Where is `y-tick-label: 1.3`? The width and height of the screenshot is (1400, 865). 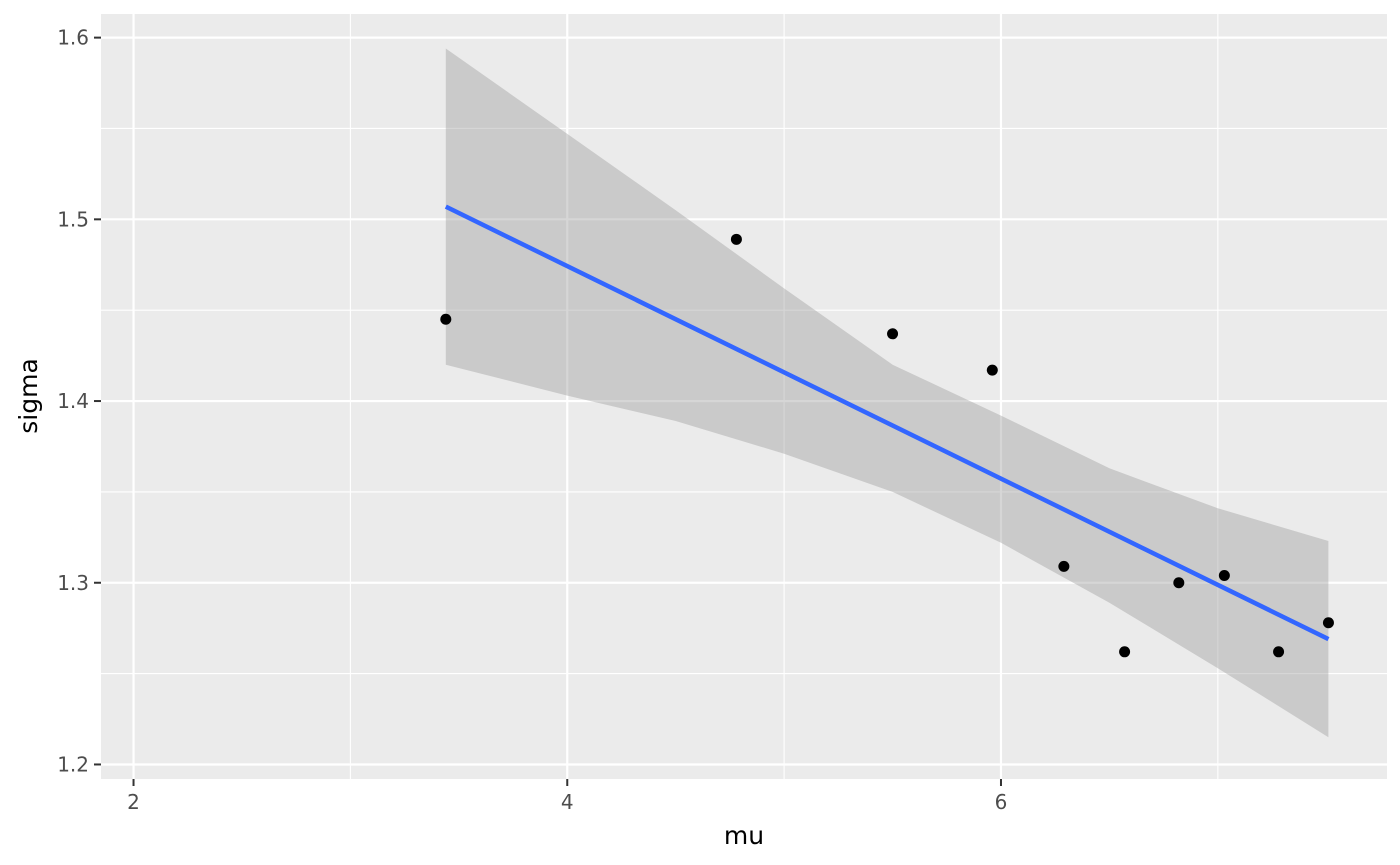
y-tick-label: 1.3 is located at coordinates (73, 583).